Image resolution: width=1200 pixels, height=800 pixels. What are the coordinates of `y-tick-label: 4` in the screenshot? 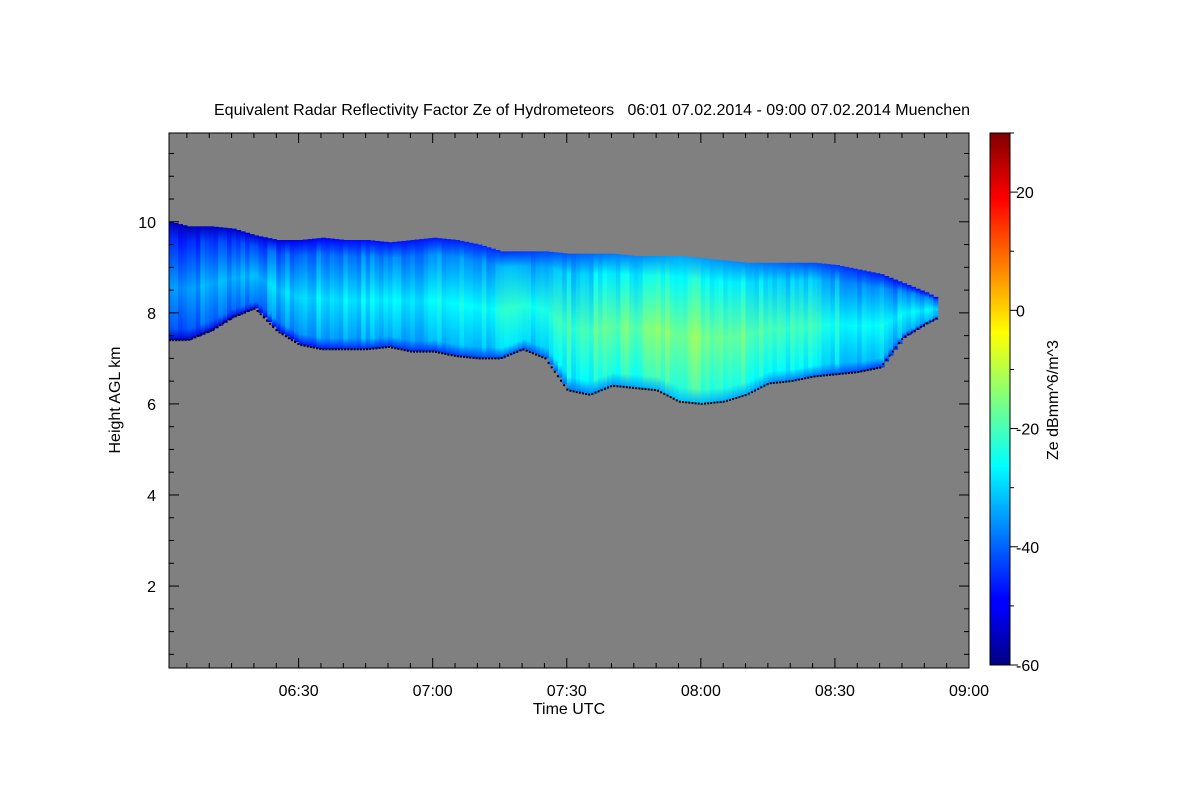 It's located at (151, 496).